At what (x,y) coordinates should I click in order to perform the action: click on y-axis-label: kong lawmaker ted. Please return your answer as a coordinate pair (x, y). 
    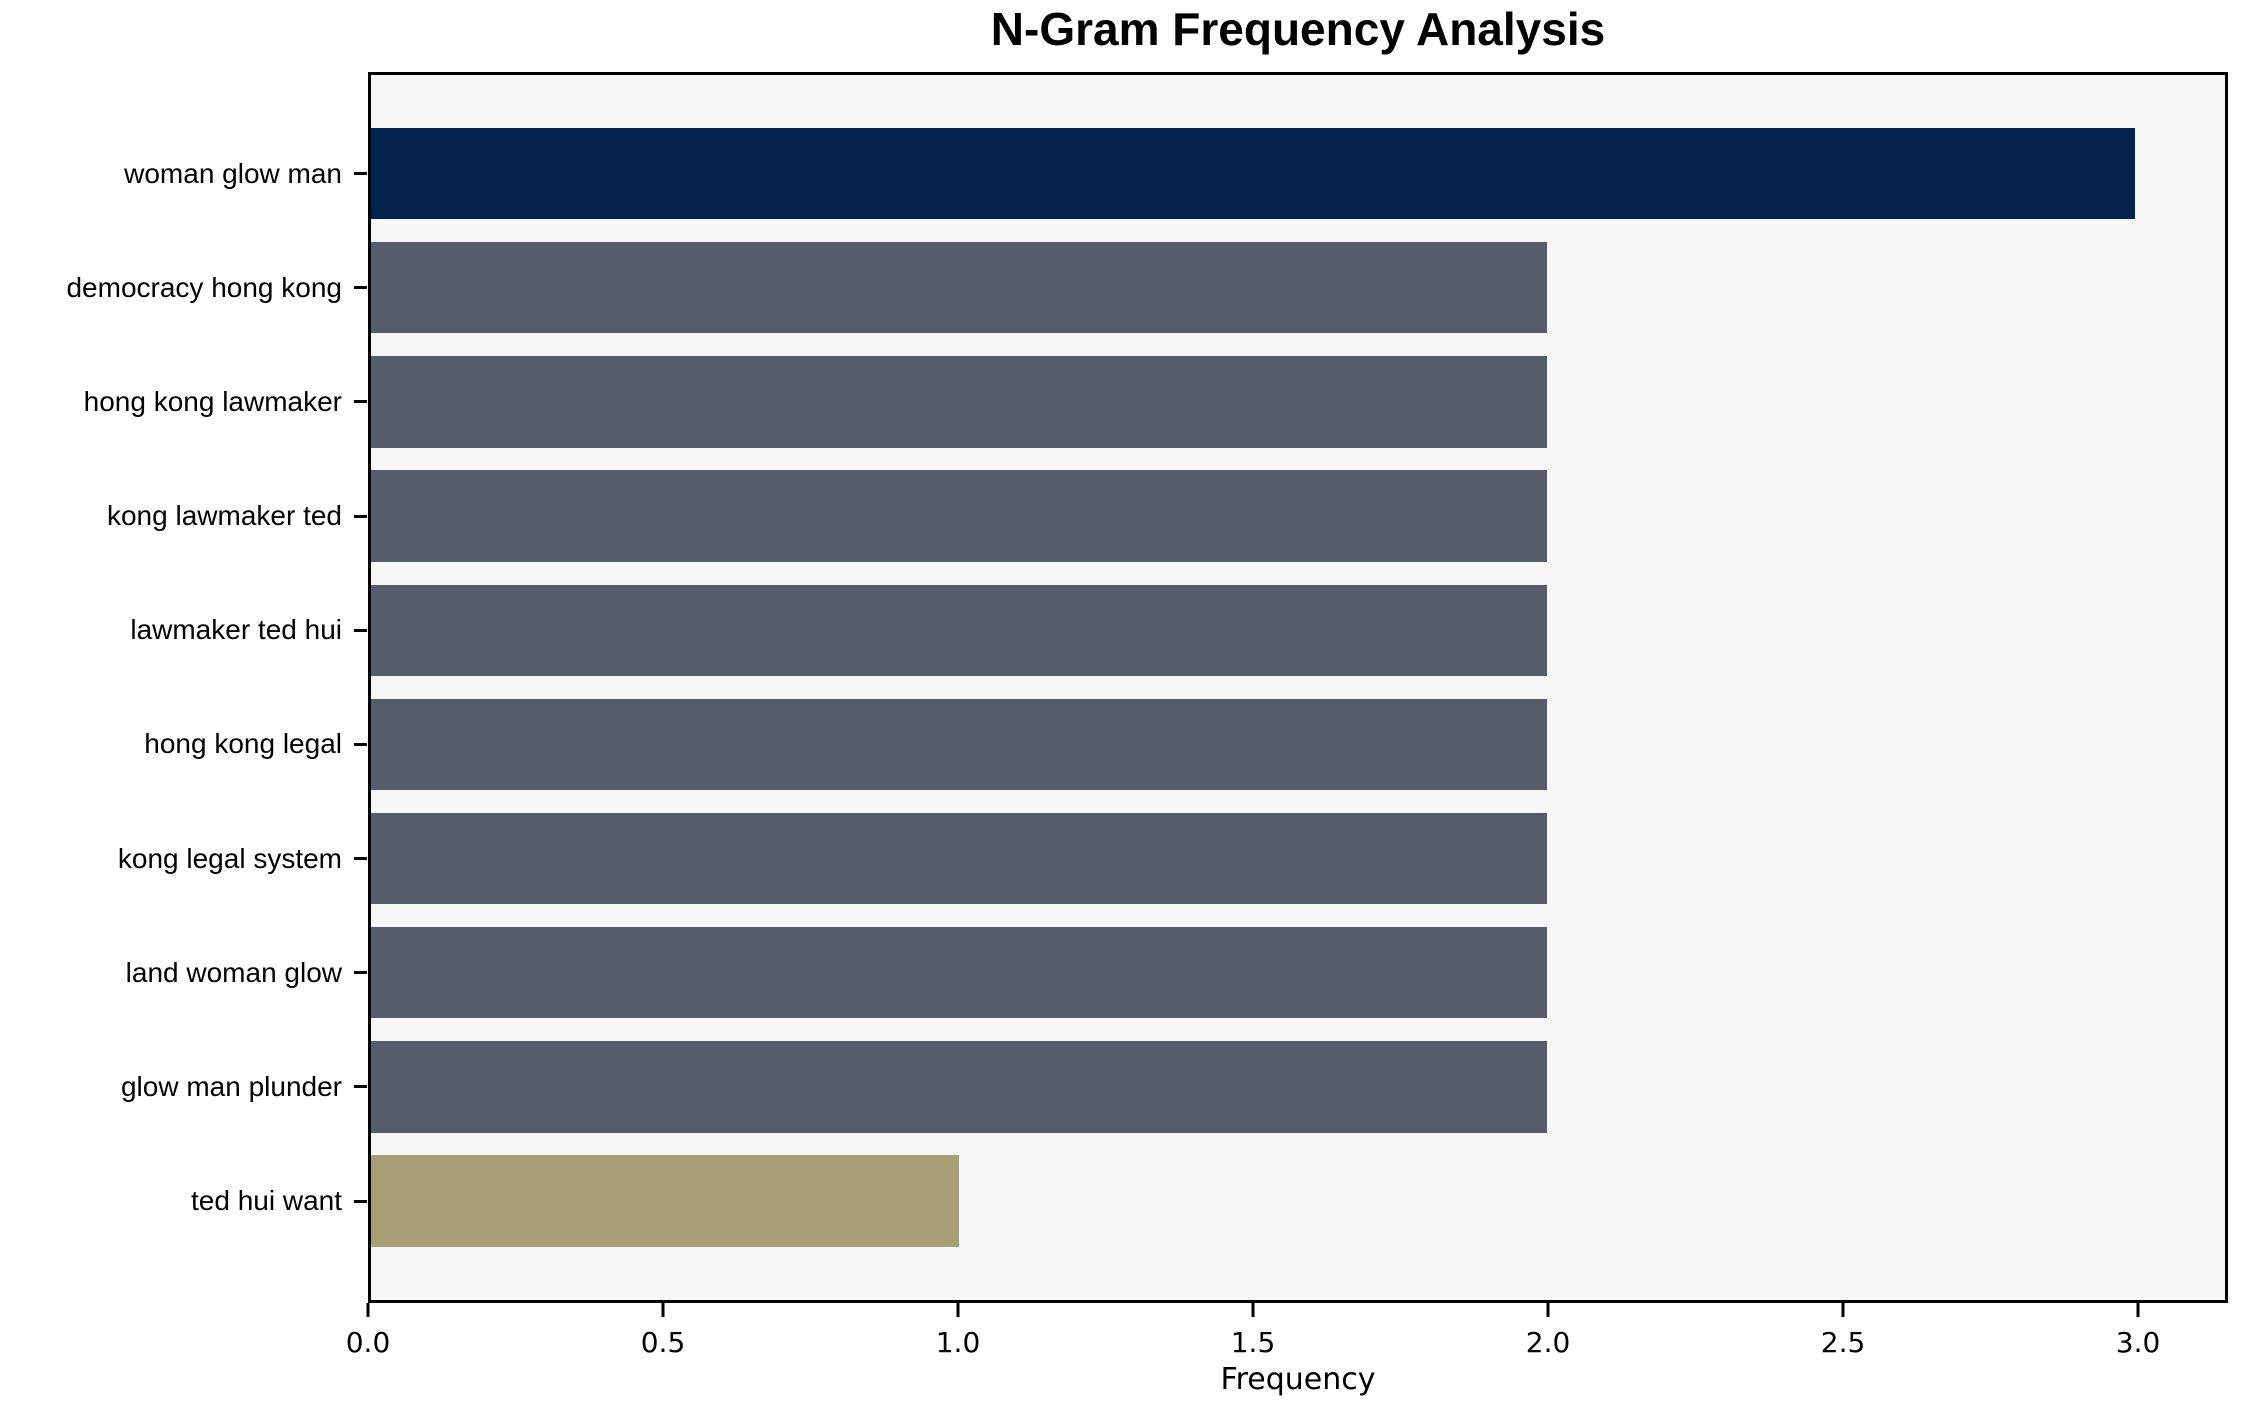
    Looking at the image, I should click on (224, 516).